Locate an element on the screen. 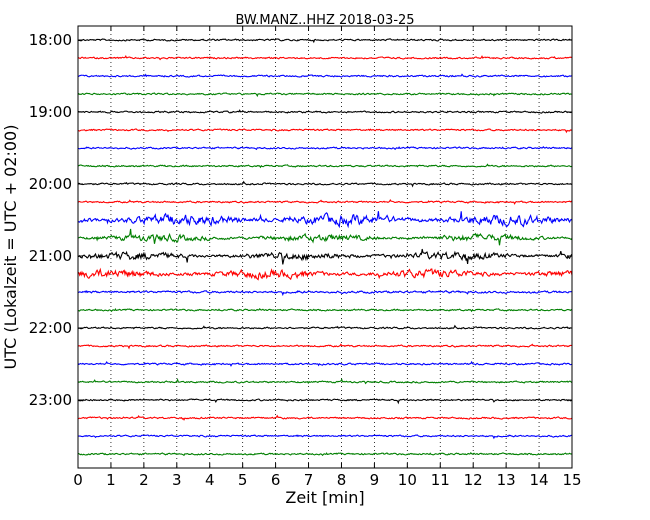 Image resolution: width=650 pixels, height=520 pixels. y-tick-label-20:00: 20:00 is located at coordinates (50, 184).